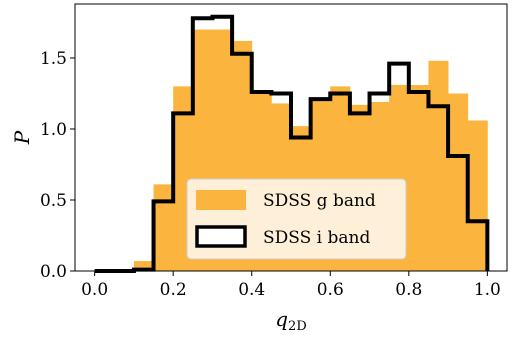  What do you see at coordinates (22, 137) in the screenshot?
I see `y-axis-label: P` at bounding box center [22, 137].